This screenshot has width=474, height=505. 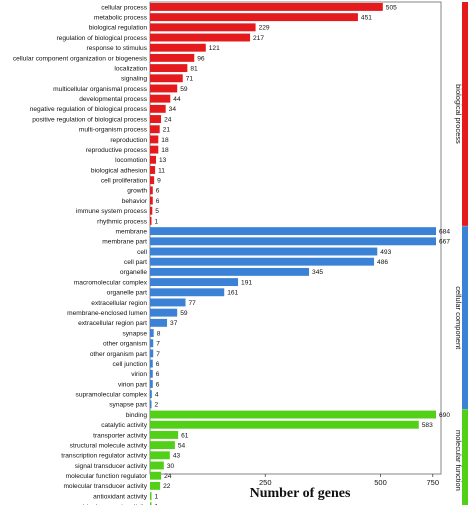 I want to click on category-label: extracellular region, so click(x=119, y=303).